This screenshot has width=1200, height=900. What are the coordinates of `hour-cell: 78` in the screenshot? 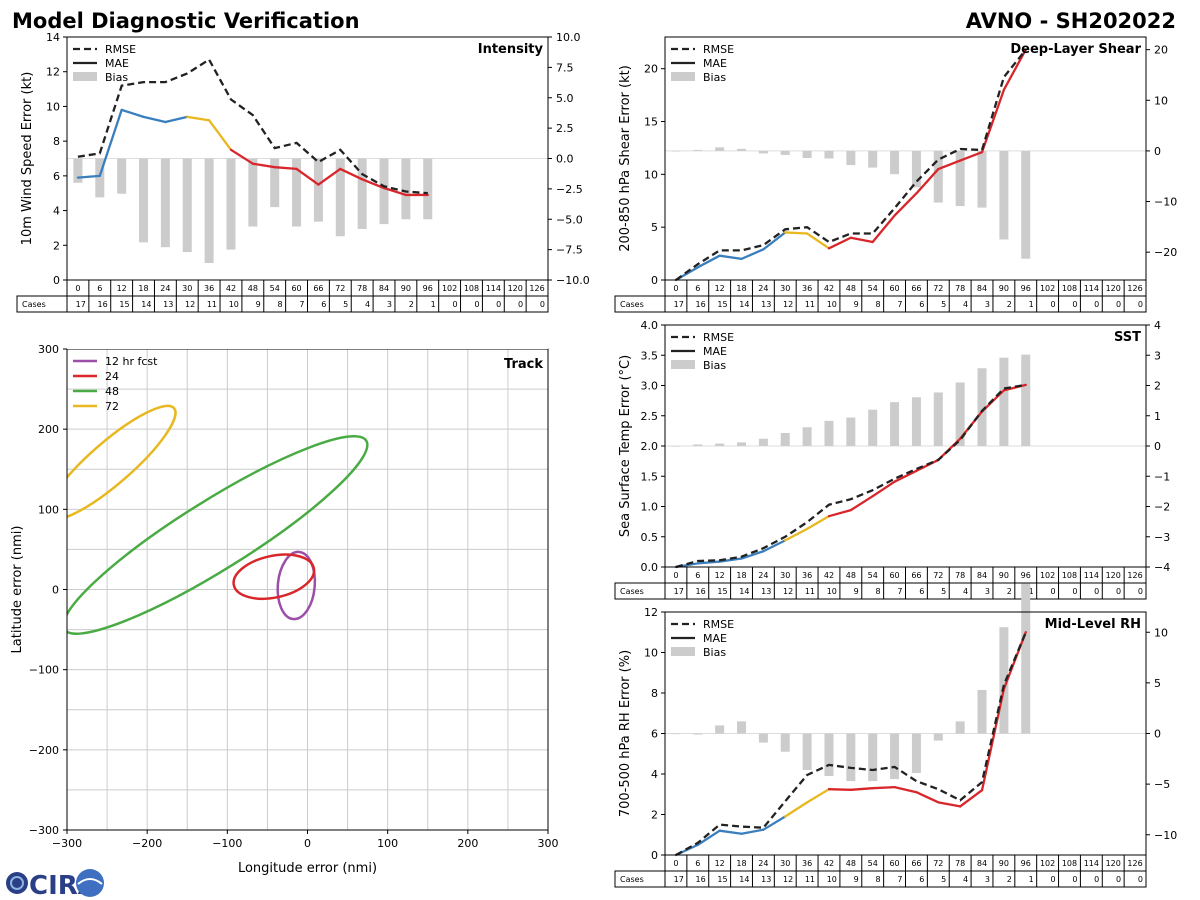 It's located at (960, 288).